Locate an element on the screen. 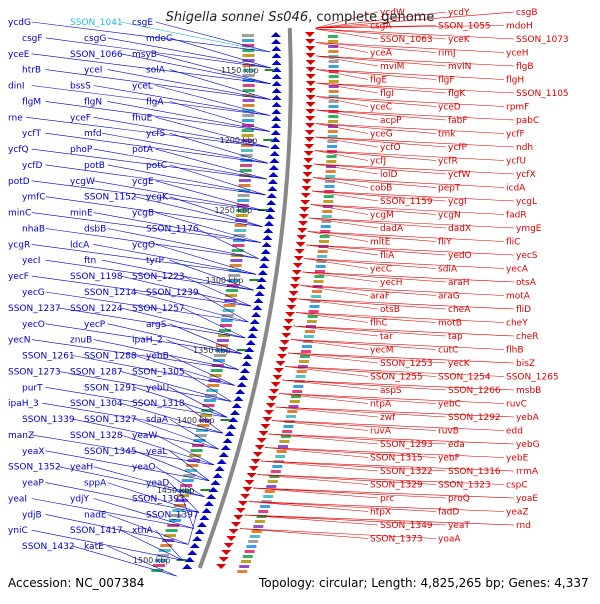 The image size is (600, 604). reverse-gene-label: SSON_1315 is located at coordinates (396, 459).